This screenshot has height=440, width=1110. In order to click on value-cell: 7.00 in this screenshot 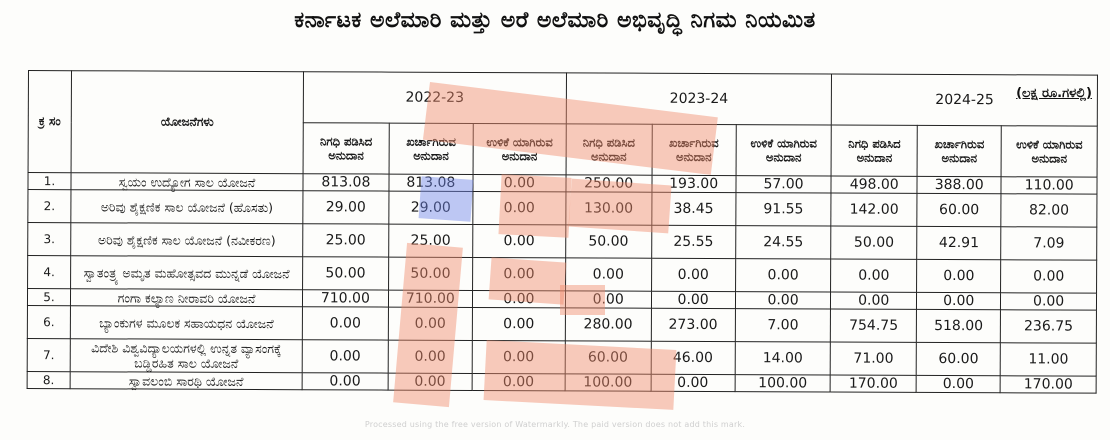, I will do `click(783, 325)`.